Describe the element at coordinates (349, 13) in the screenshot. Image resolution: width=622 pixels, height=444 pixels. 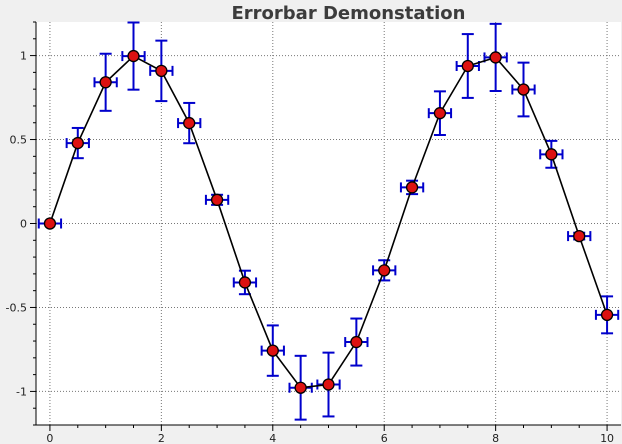
I see `chart-title: Errorbar Demonstation` at that location.